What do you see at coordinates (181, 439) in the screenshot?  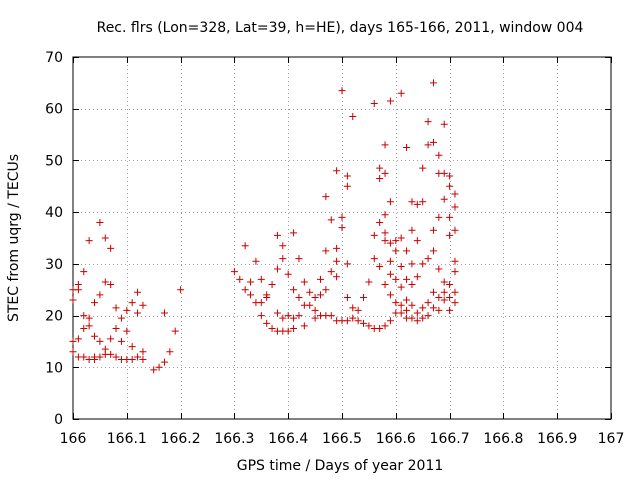 I see `x-tick-label: 166.2` at bounding box center [181, 439].